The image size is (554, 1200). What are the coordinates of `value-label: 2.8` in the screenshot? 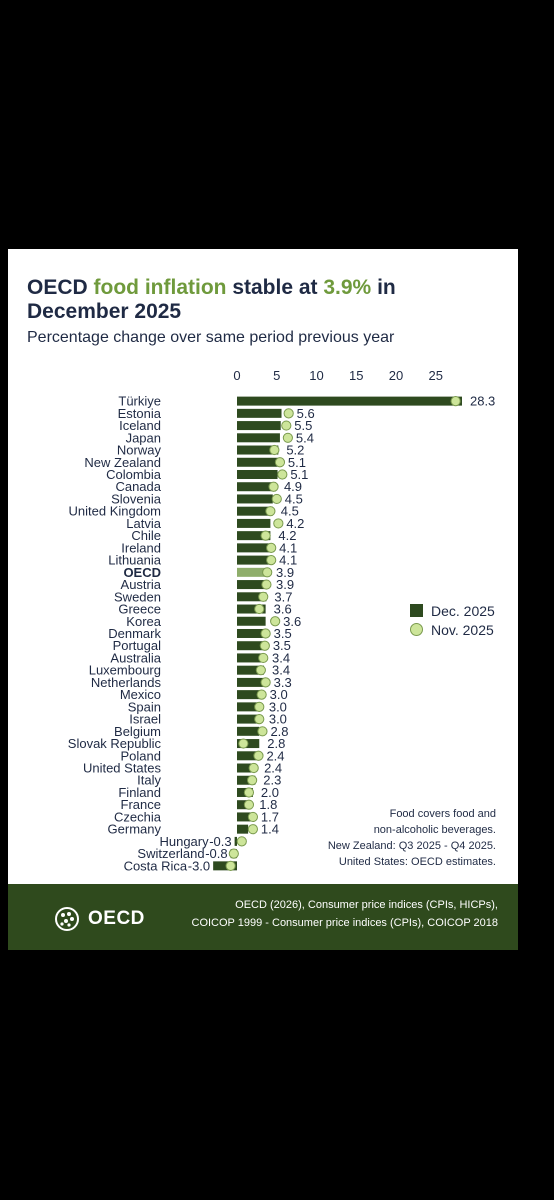 It's located at (276, 743).